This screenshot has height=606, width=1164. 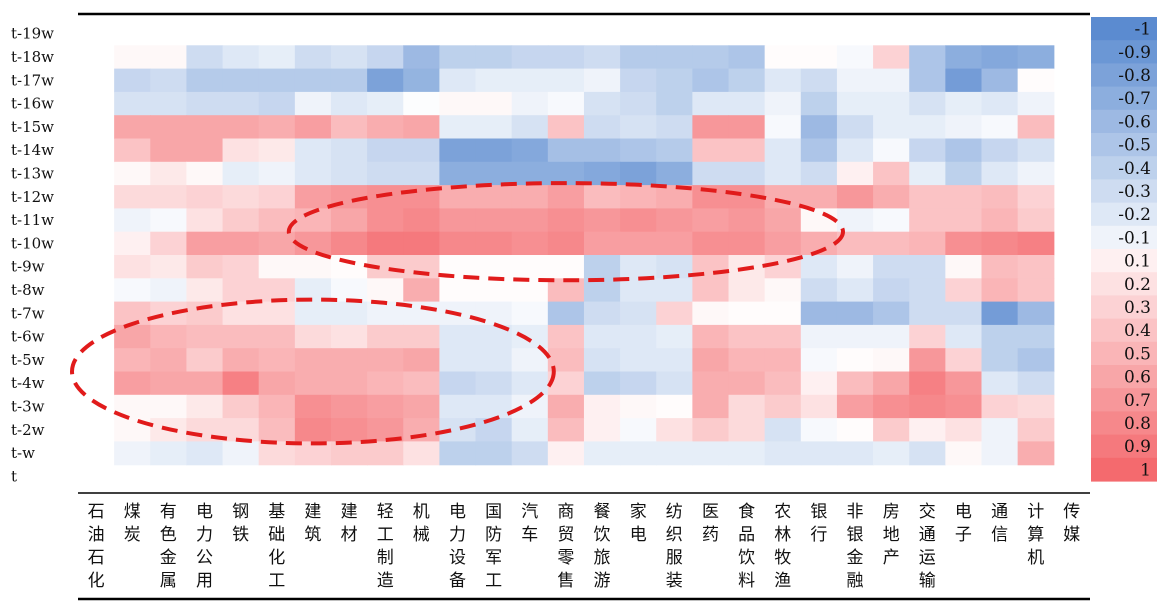 What do you see at coordinates (855, 581) in the screenshot?
I see `column-label-char: 融` at bounding box center [855, 581].